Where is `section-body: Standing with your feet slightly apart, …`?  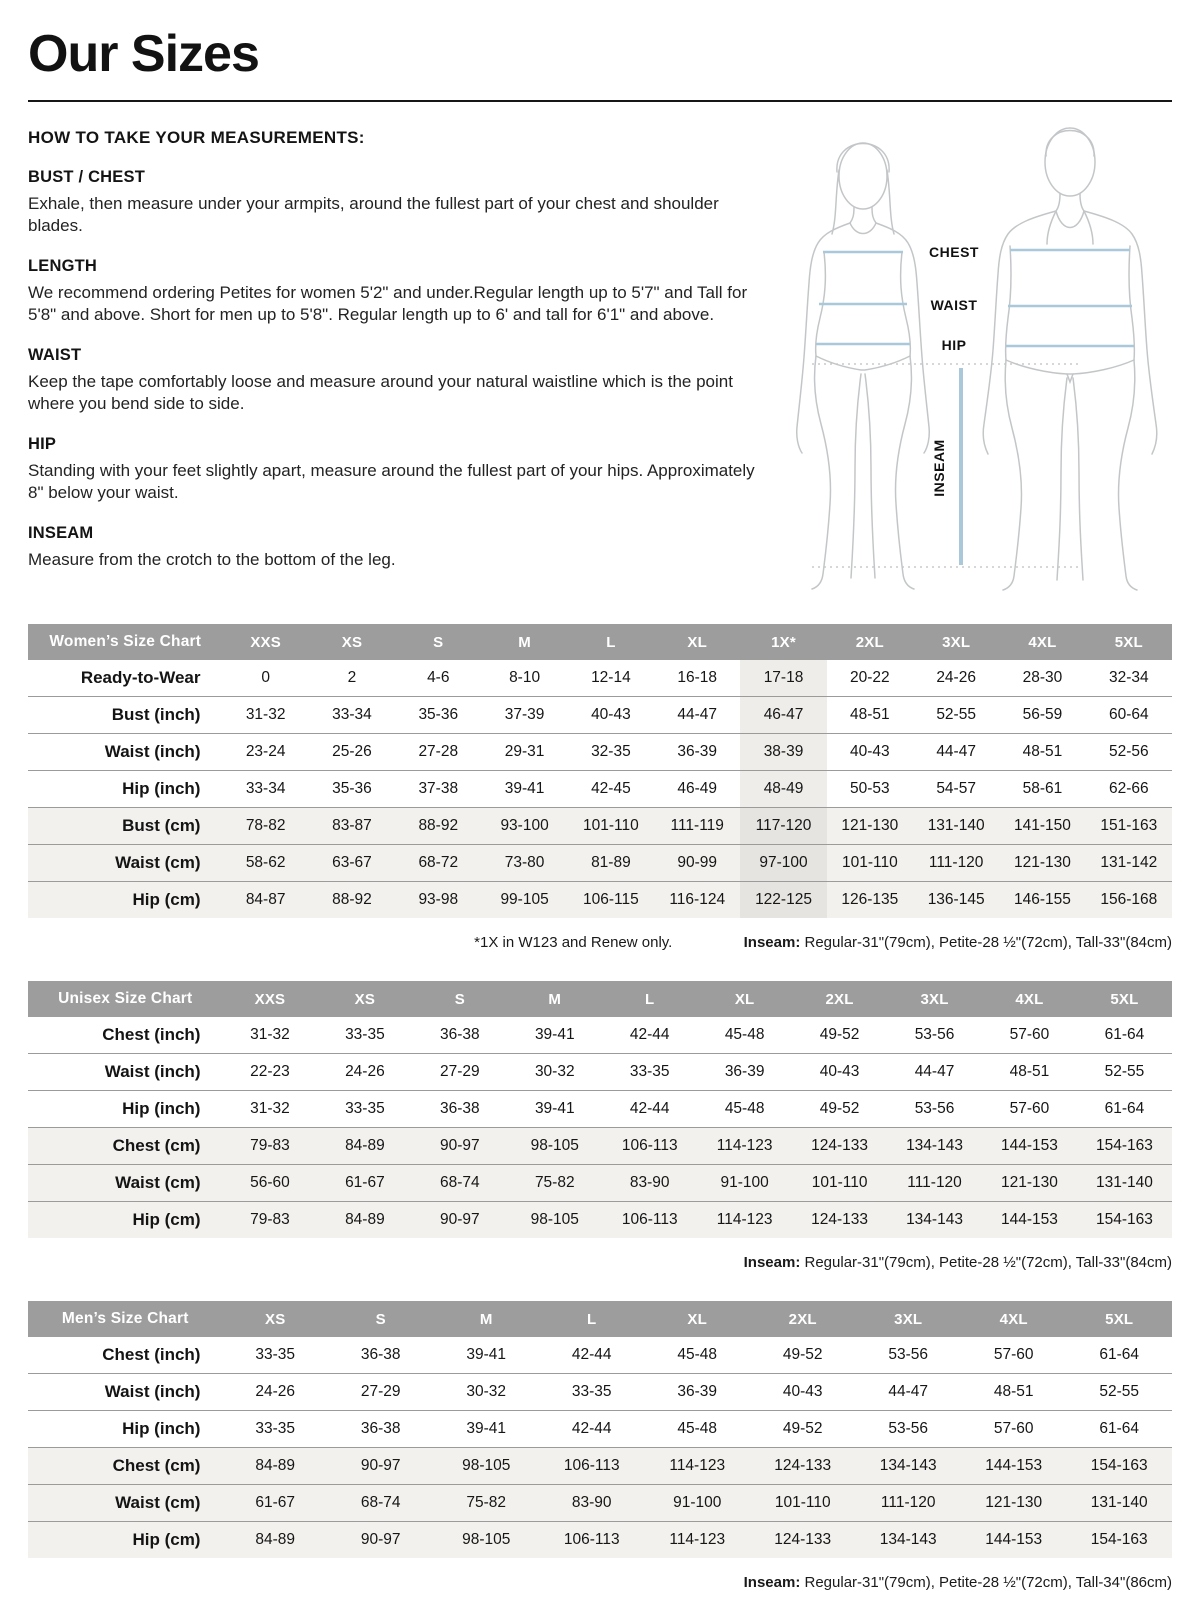
section-body: Standing with your feet slightly apart, … is located at coordinates (391, 481).